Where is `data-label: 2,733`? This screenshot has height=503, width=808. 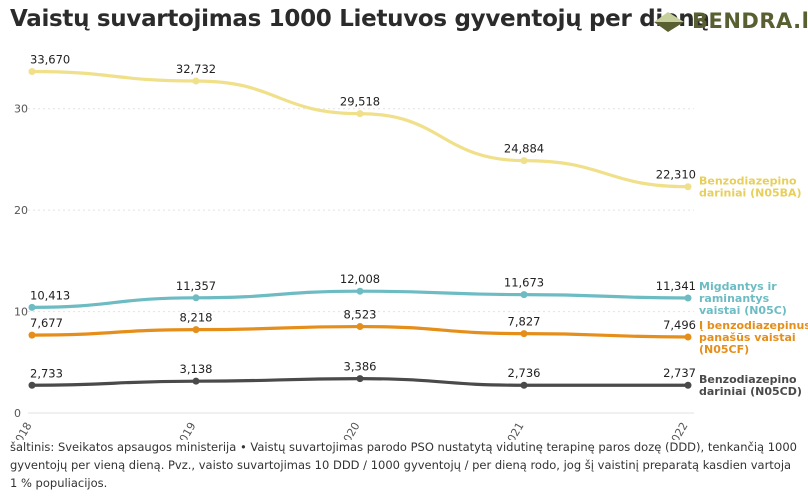 data-label: 2,733 is located at coordinates (46, 373).